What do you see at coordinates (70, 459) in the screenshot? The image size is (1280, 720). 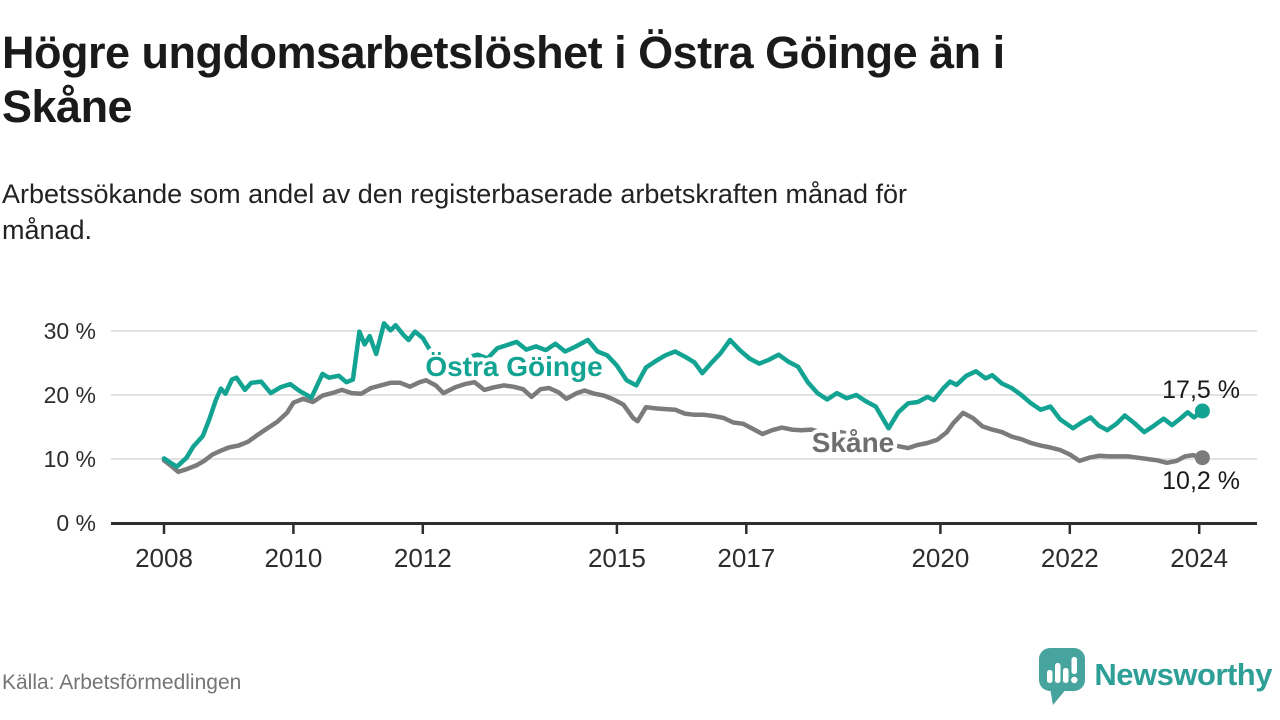 I see `y-tick-label-10: 10 %` at bounding box center [70, 459].